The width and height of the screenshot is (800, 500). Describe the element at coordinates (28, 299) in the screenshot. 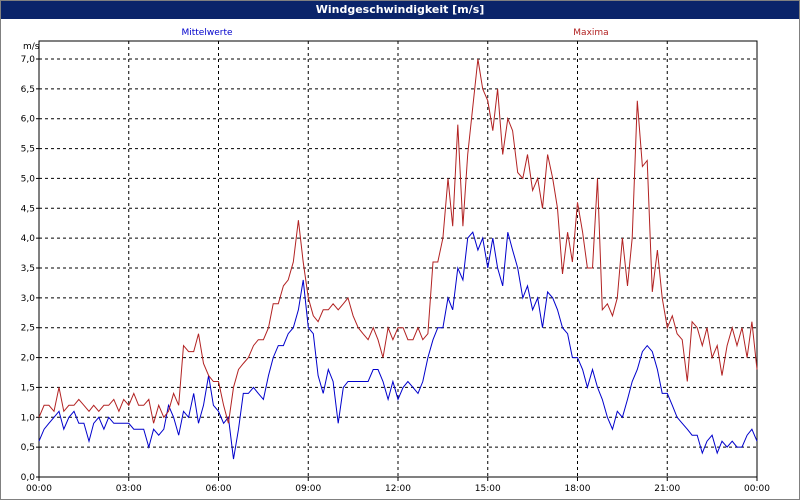

I see `y-tick-label: 3,0` at that location.